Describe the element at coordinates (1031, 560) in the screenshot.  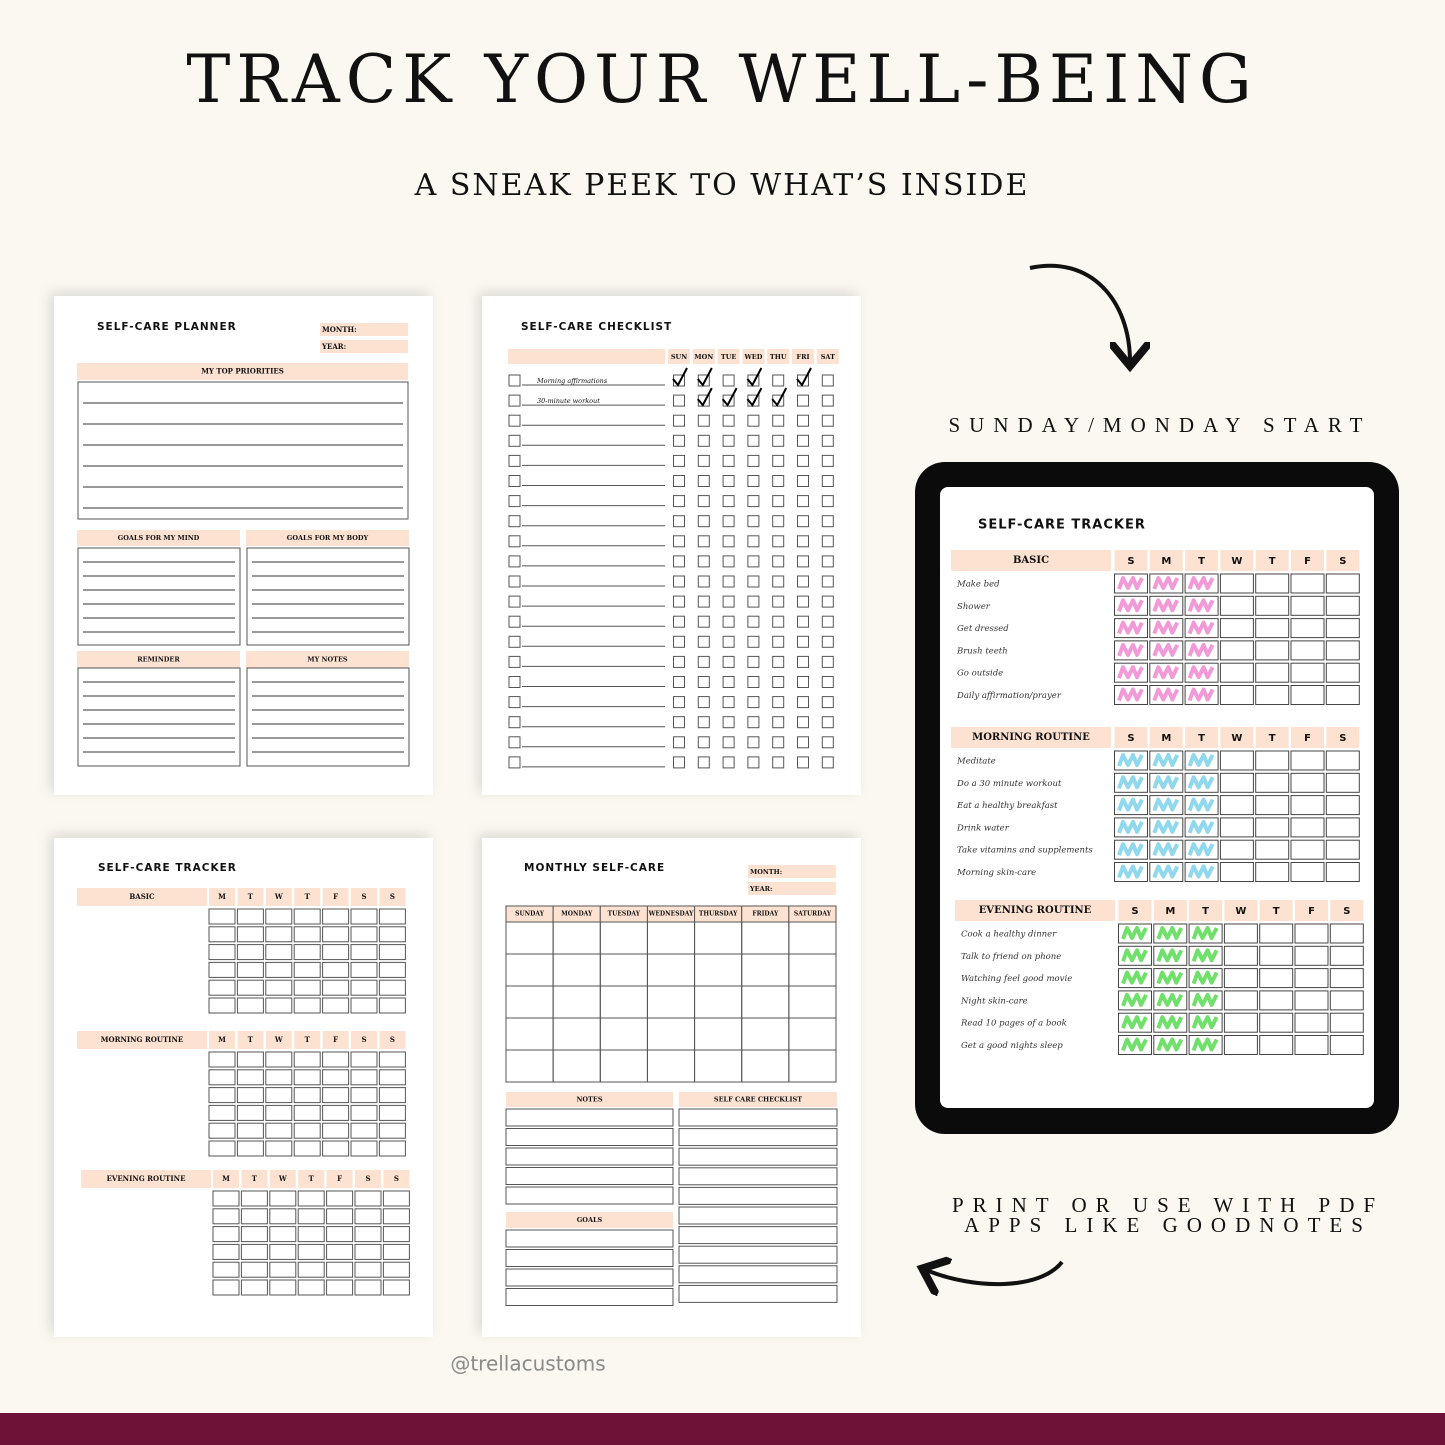
I see `header-label: BASIC` at that location.